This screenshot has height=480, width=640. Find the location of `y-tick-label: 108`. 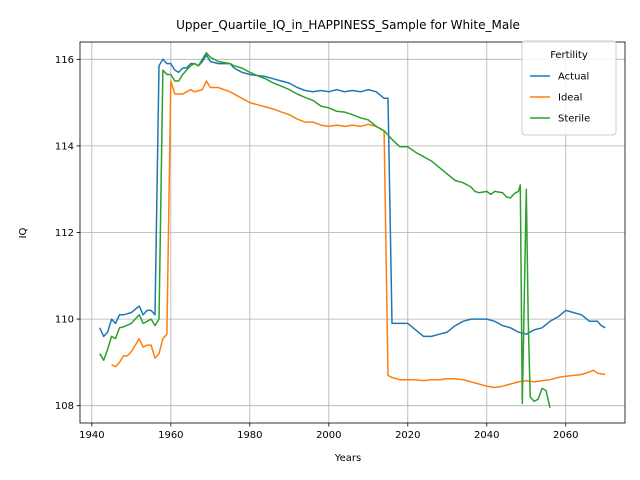

y-tick-label: 108 is located at coordinates (64, 406).